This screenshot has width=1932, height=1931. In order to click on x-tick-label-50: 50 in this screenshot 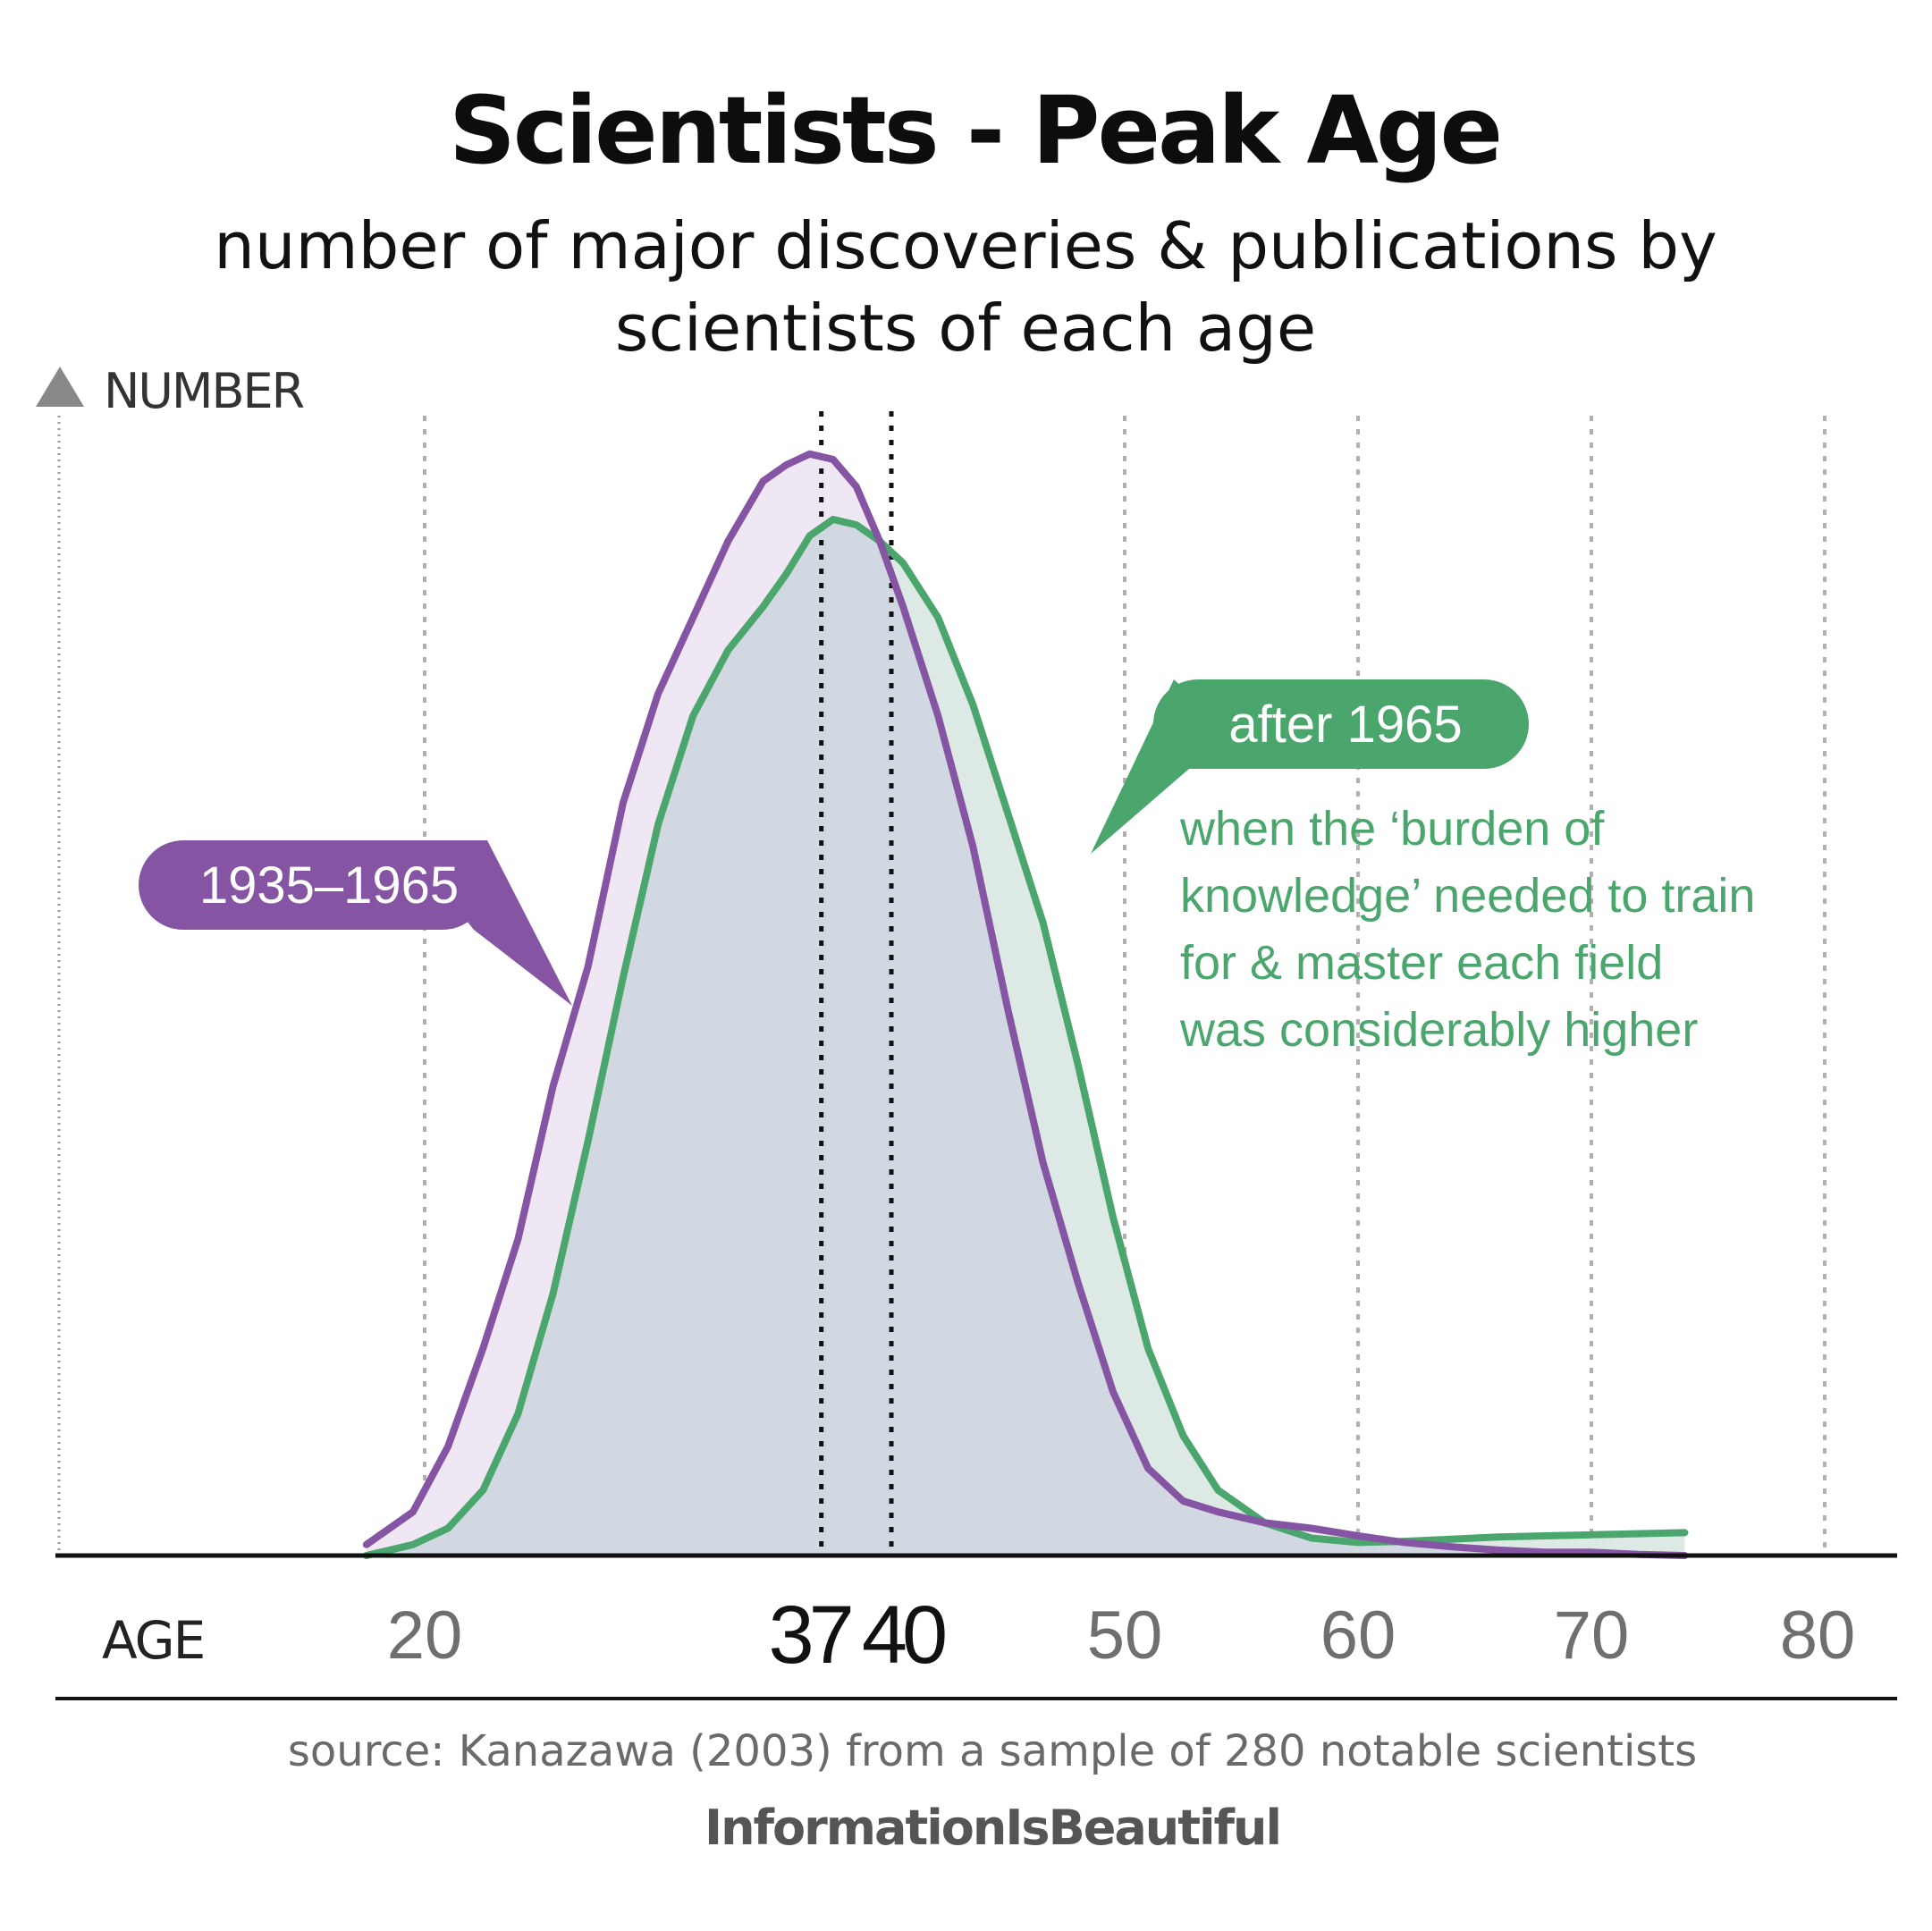, I will do `click(1125, 1636)`.